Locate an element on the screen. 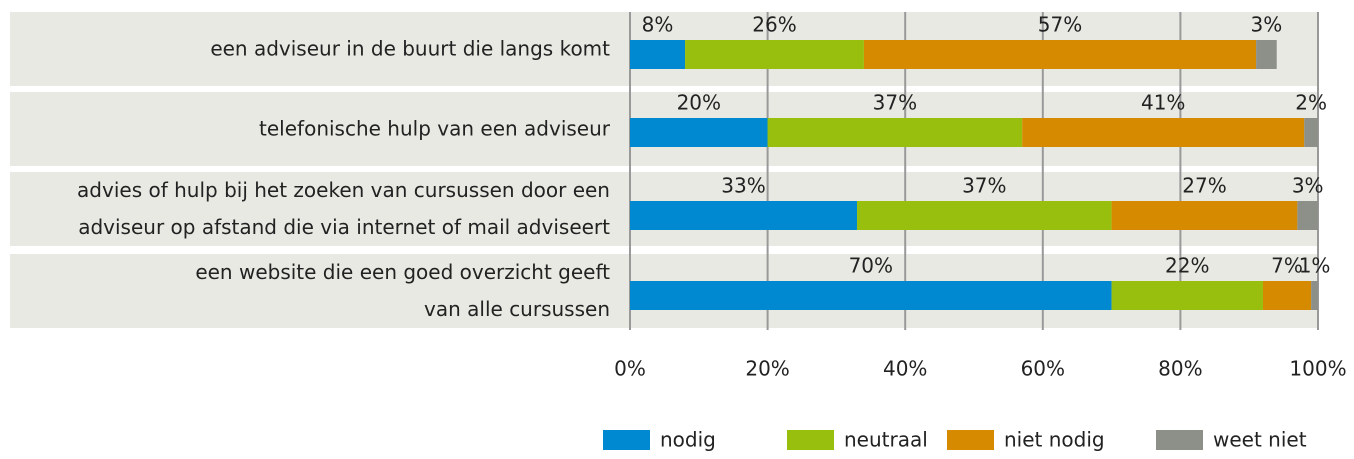 The width and height of the screenshot is (1354, 459). value-label: 22% is located at coordinates (1187, 266).